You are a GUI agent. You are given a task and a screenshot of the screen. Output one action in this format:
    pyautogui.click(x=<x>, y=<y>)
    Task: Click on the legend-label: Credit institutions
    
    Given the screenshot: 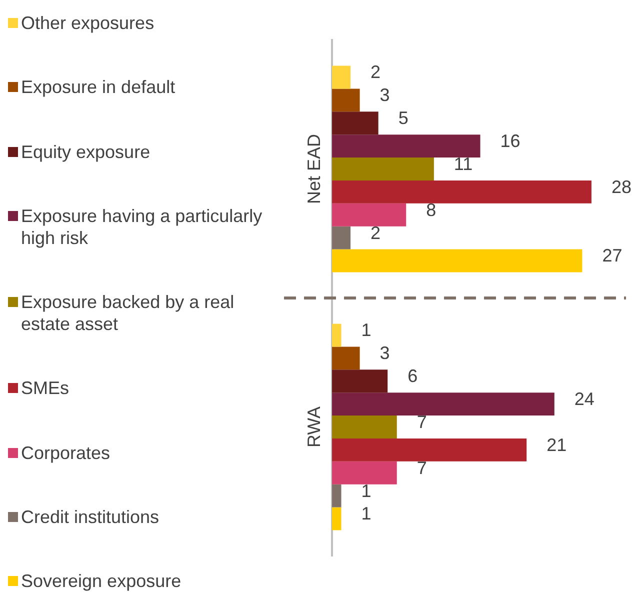 What is the action you would take?
    pyautogui.click(x=90, y=517)
    